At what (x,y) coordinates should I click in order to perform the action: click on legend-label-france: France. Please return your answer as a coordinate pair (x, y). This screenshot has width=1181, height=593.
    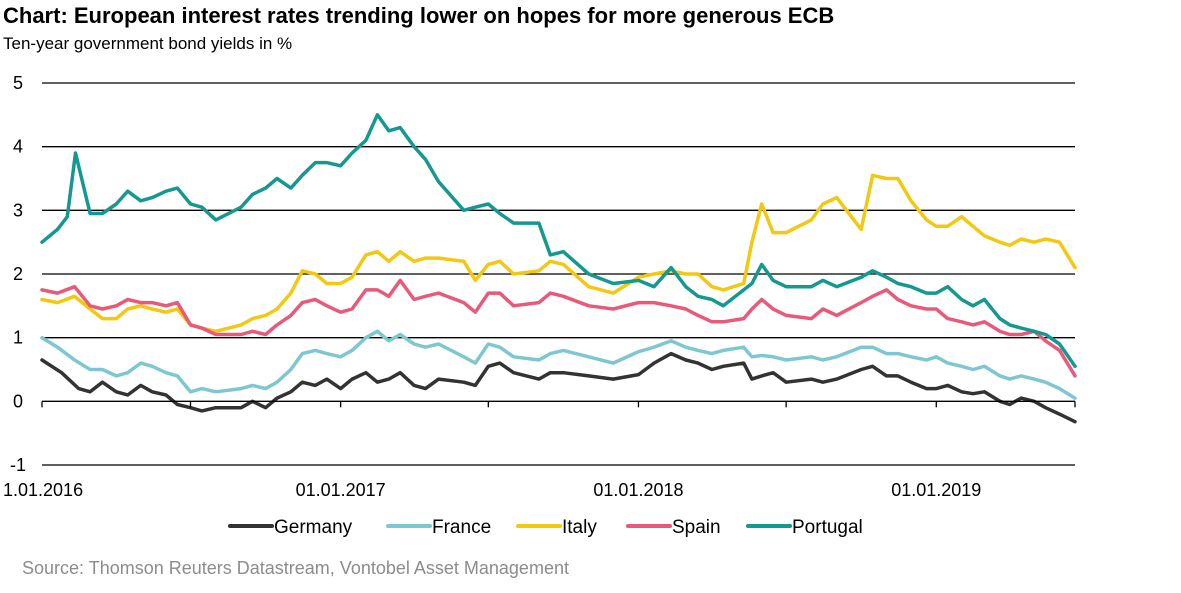
    Looking at the image, I should click on (461, 527).